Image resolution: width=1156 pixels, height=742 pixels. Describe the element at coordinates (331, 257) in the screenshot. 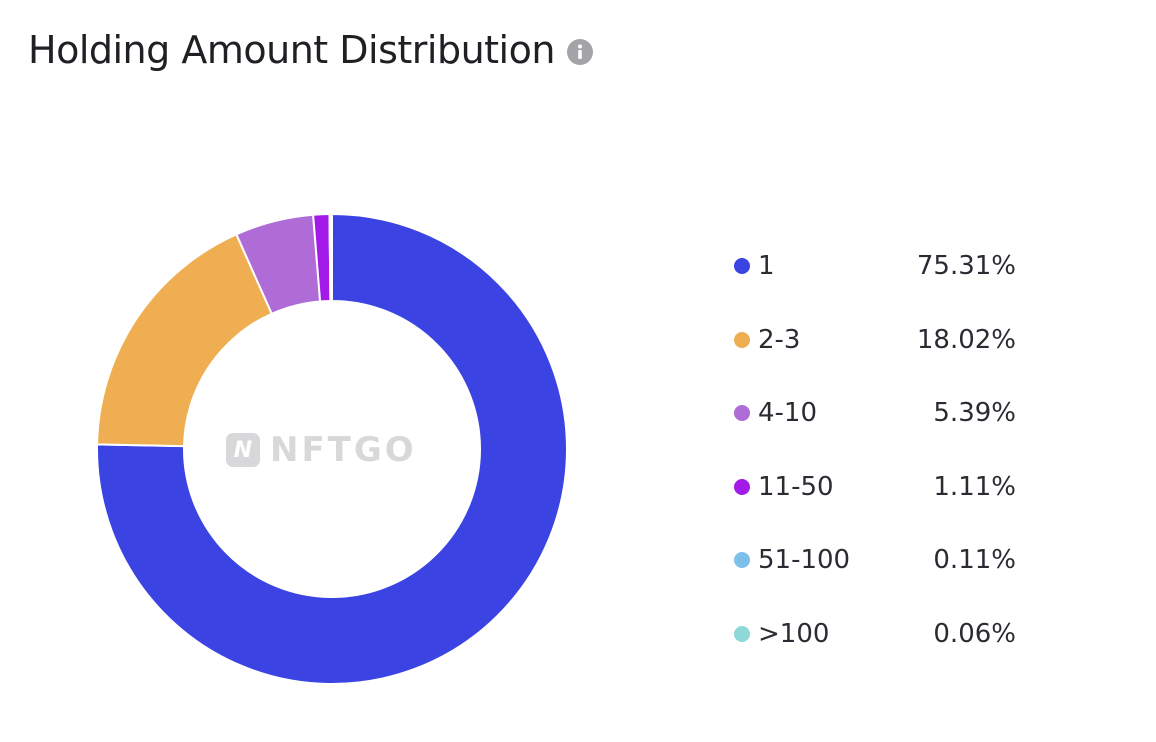

I see `donut-slice-gt100` at that location.